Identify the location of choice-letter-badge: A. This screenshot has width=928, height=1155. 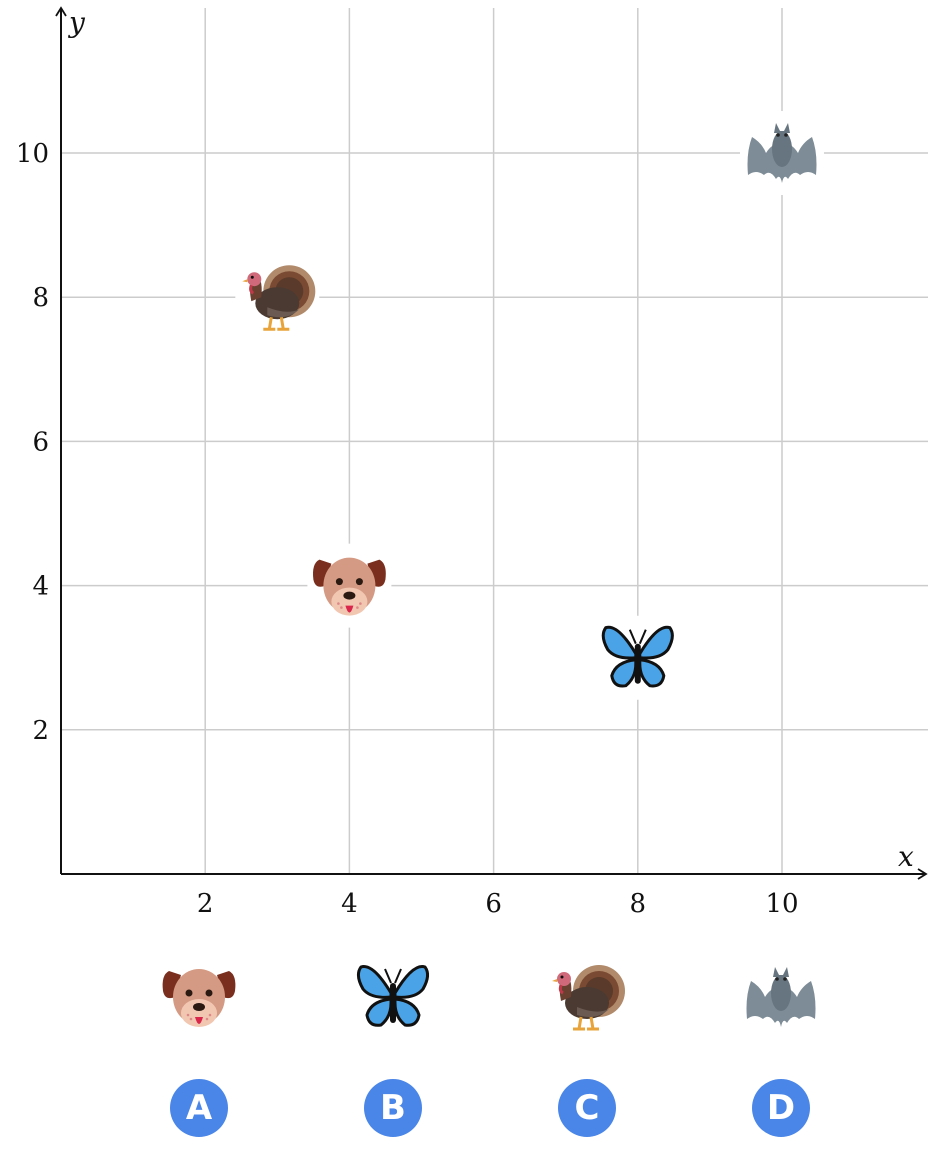
(199, 1108).